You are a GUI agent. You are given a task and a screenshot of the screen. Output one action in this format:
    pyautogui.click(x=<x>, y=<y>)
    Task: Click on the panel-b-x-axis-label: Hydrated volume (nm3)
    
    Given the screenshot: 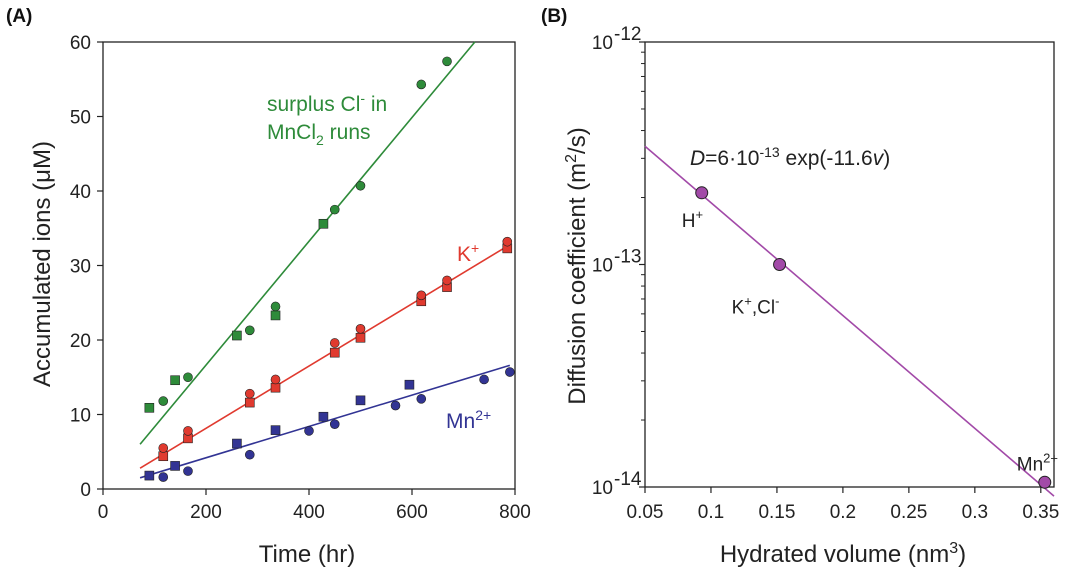 What is the action you would take?
    pyautogui.click(x=843, y=554)
    